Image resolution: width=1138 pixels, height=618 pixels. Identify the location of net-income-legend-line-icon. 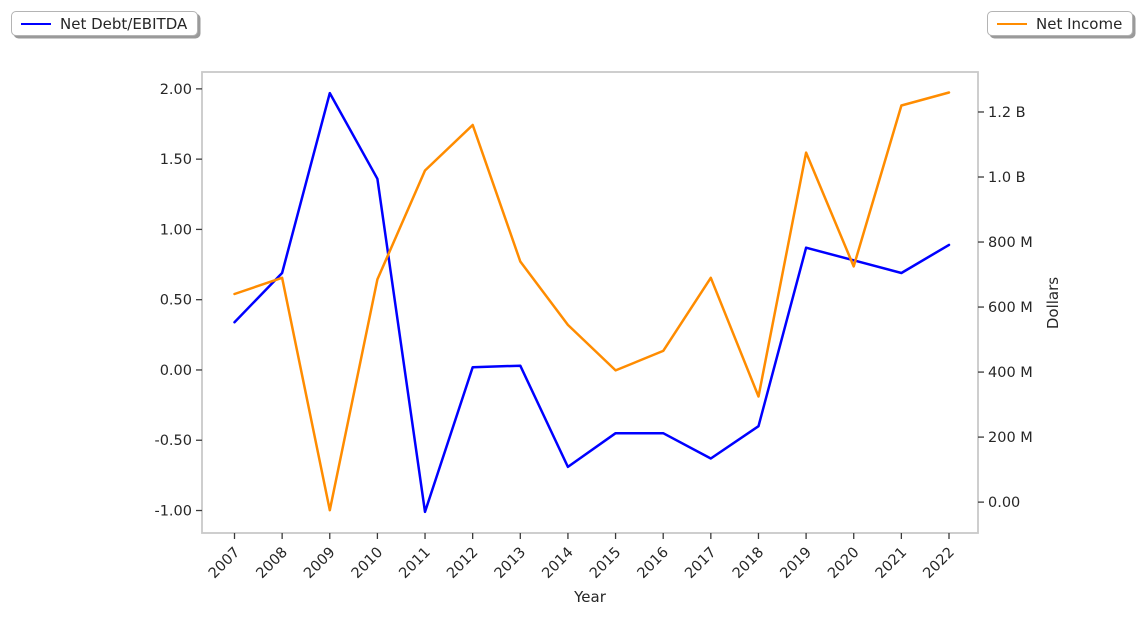
(1012, 23).